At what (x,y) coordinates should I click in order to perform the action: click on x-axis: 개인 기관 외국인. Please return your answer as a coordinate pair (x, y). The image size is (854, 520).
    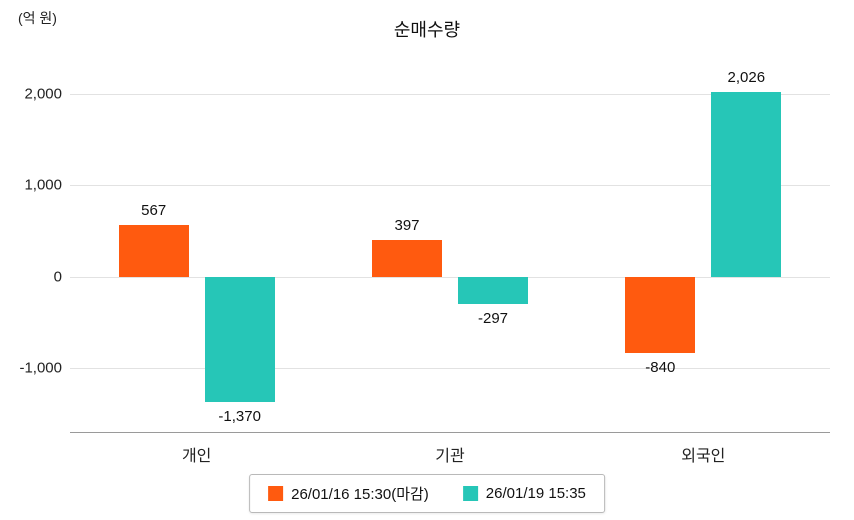
    Looking at the image, I should click on (450, 454).